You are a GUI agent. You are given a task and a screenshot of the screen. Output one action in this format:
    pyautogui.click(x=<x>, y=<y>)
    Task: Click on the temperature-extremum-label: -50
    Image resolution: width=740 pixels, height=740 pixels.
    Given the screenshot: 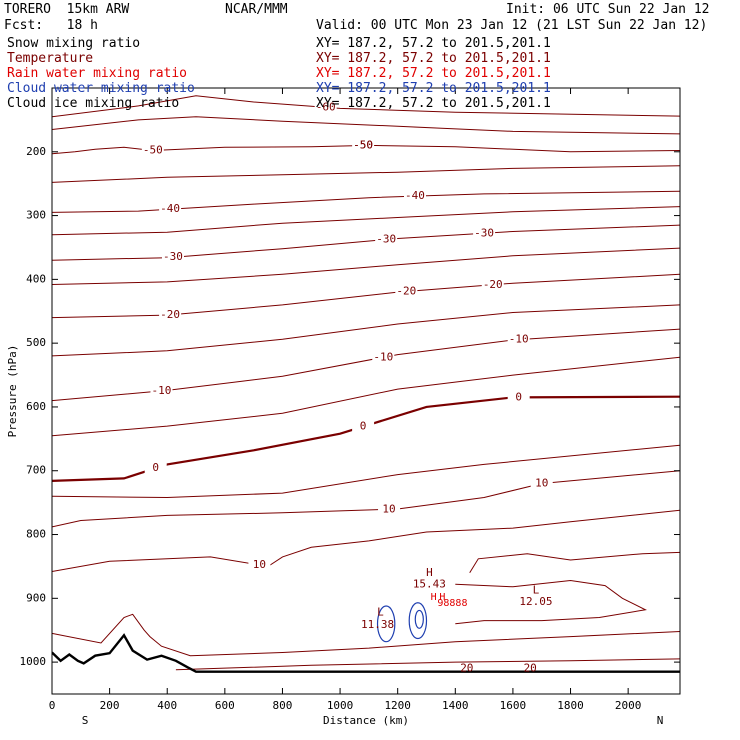 What is the action you would take?
    pyautogui.click(x=363, y=144)
    